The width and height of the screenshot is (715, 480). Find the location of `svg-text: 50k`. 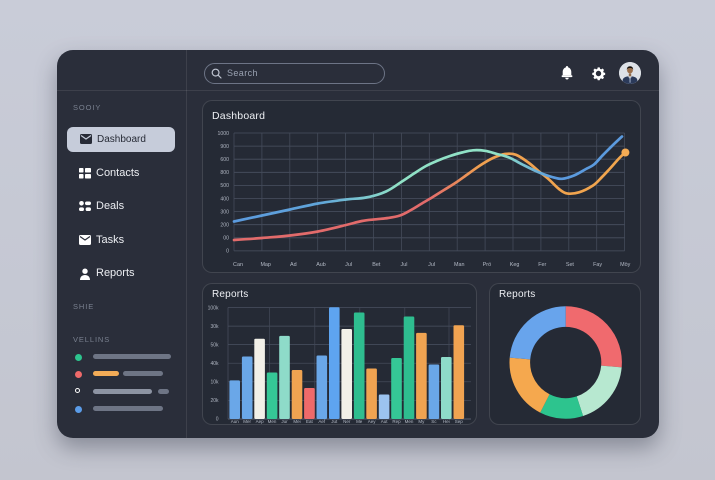

svg-text: 50k is located at coordinates (214, 345).